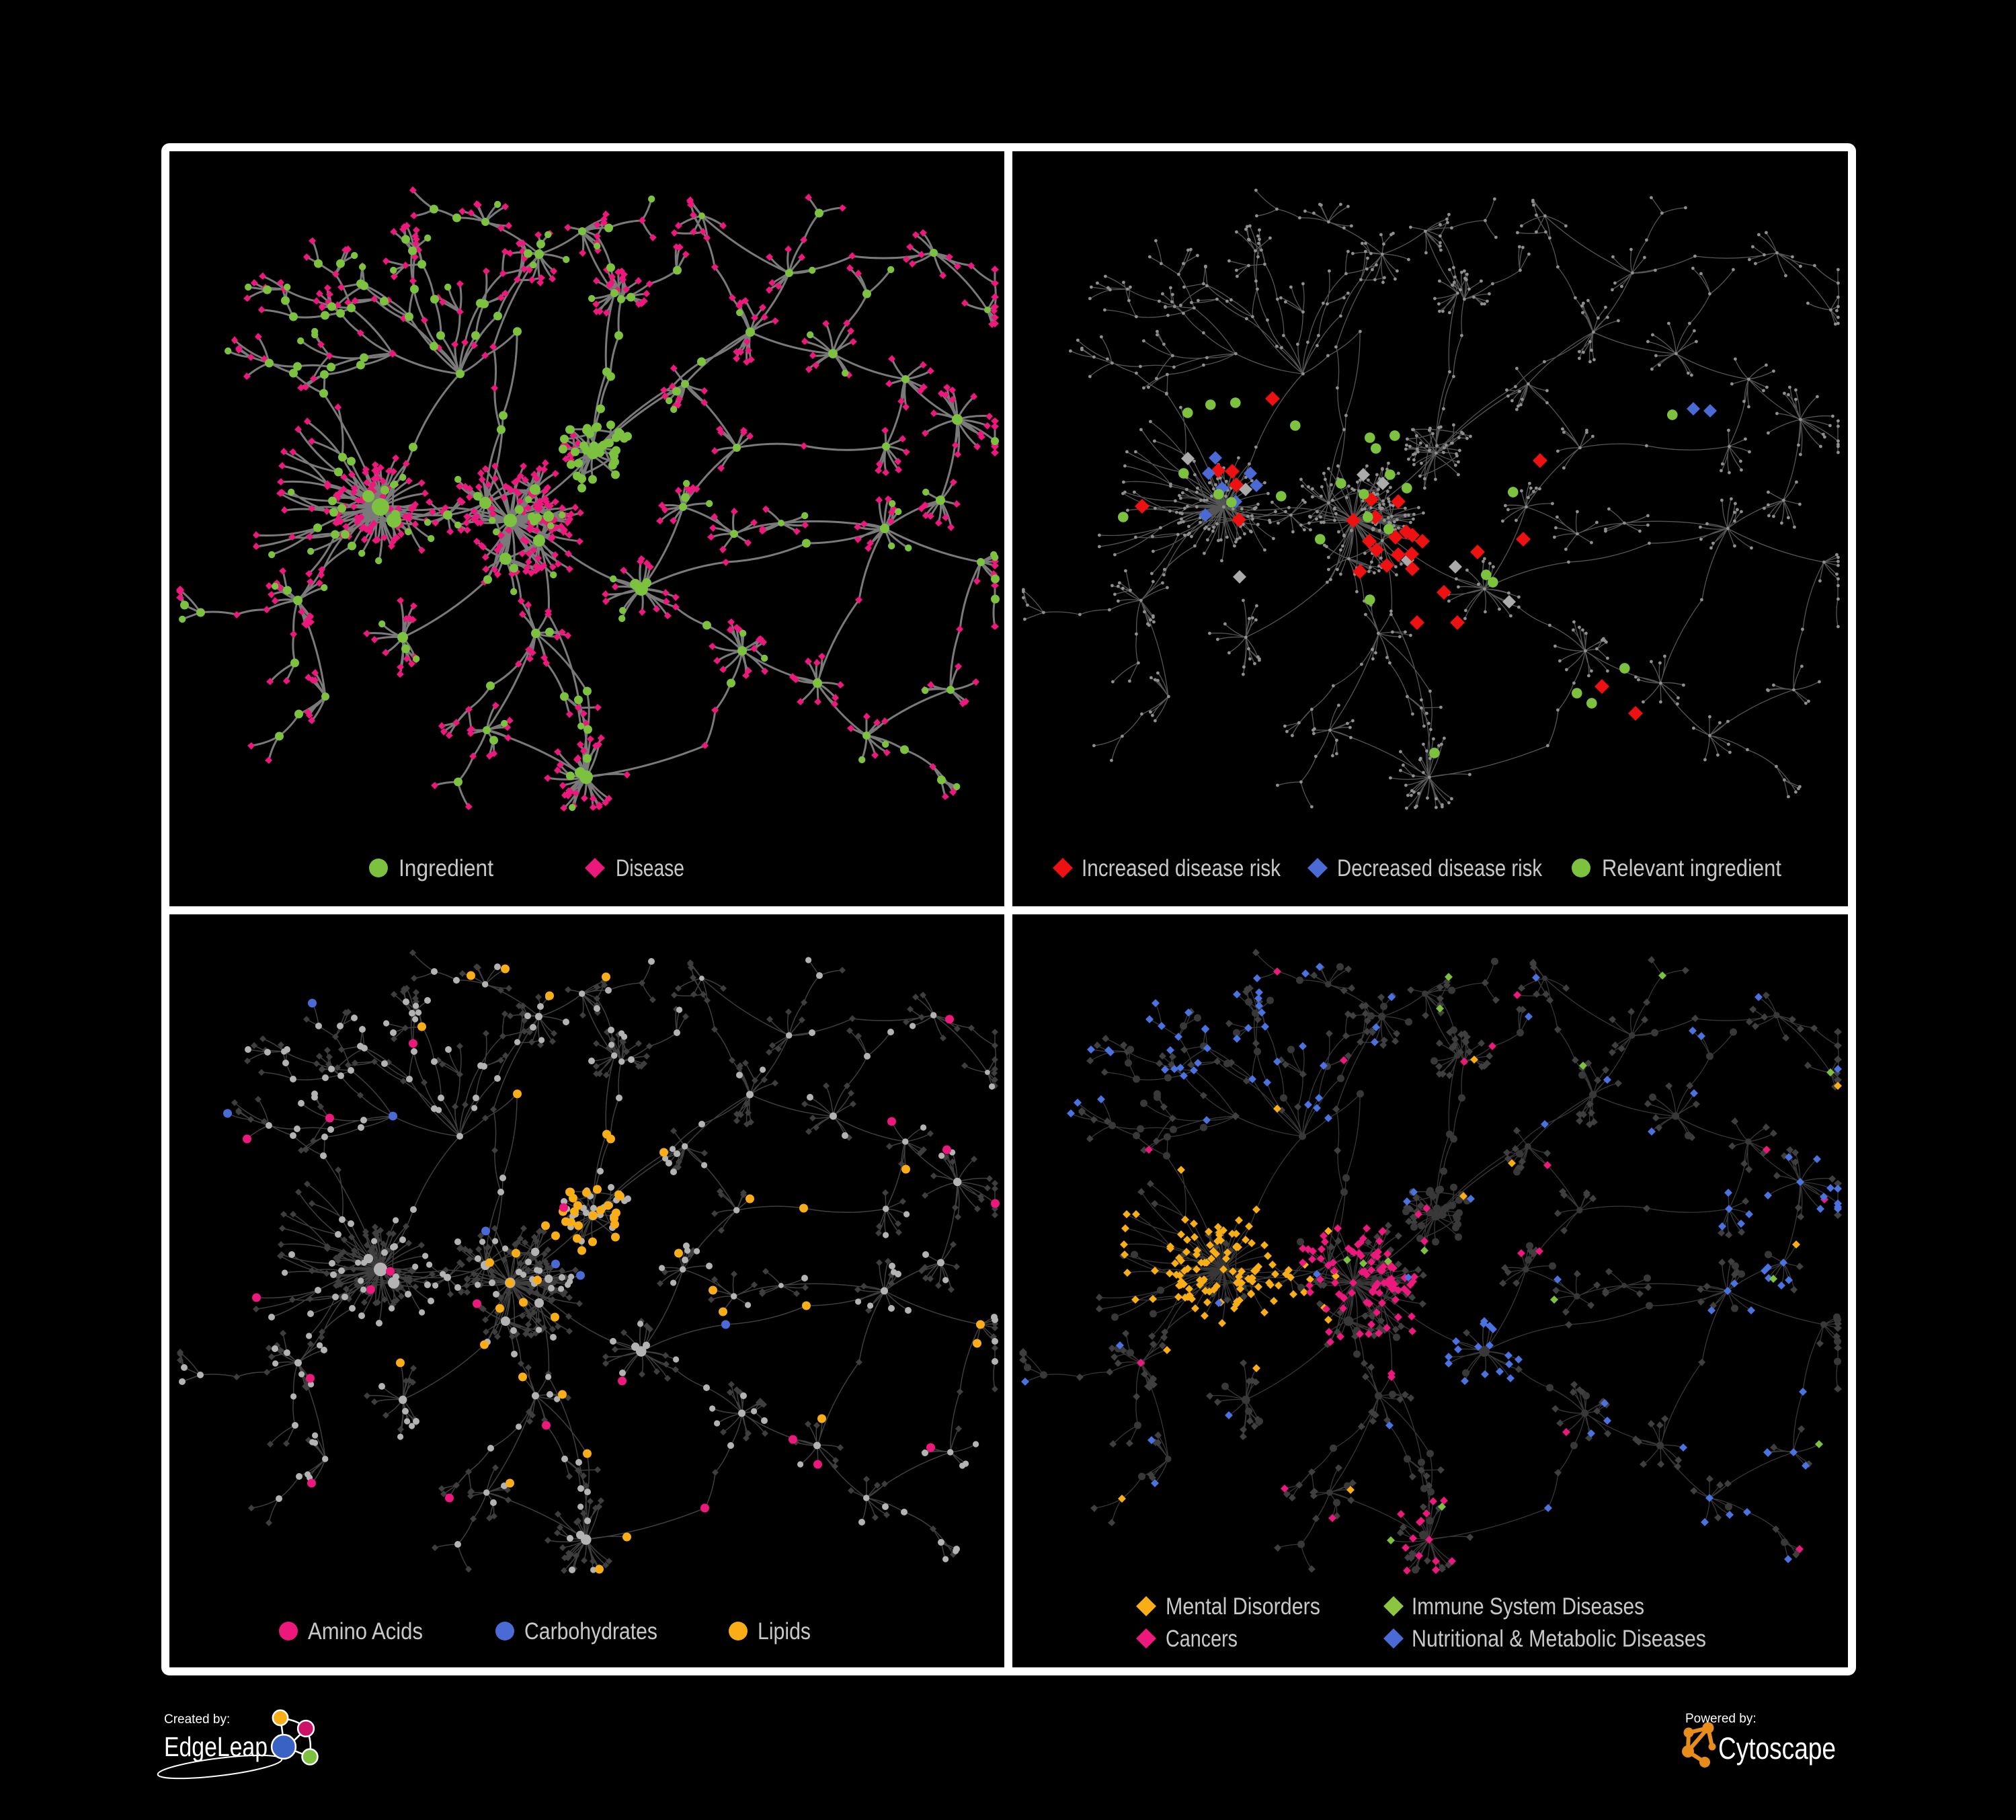  I want to click on svg-text: EdgeLeap, so click(216, 1746).